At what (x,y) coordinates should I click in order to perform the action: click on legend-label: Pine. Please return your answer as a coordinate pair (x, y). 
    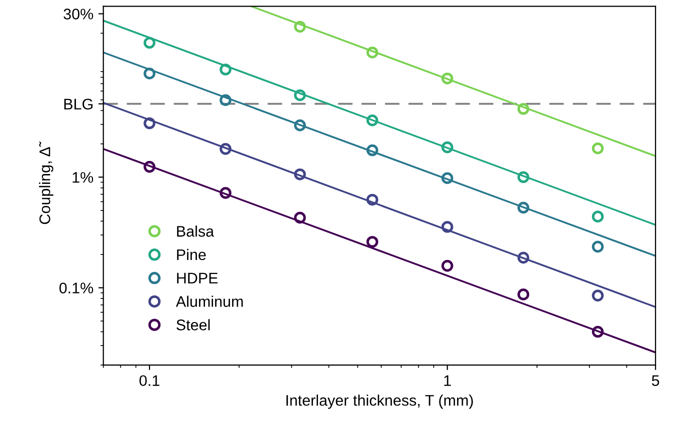
    Looking at the image, I should click on (191, 254).